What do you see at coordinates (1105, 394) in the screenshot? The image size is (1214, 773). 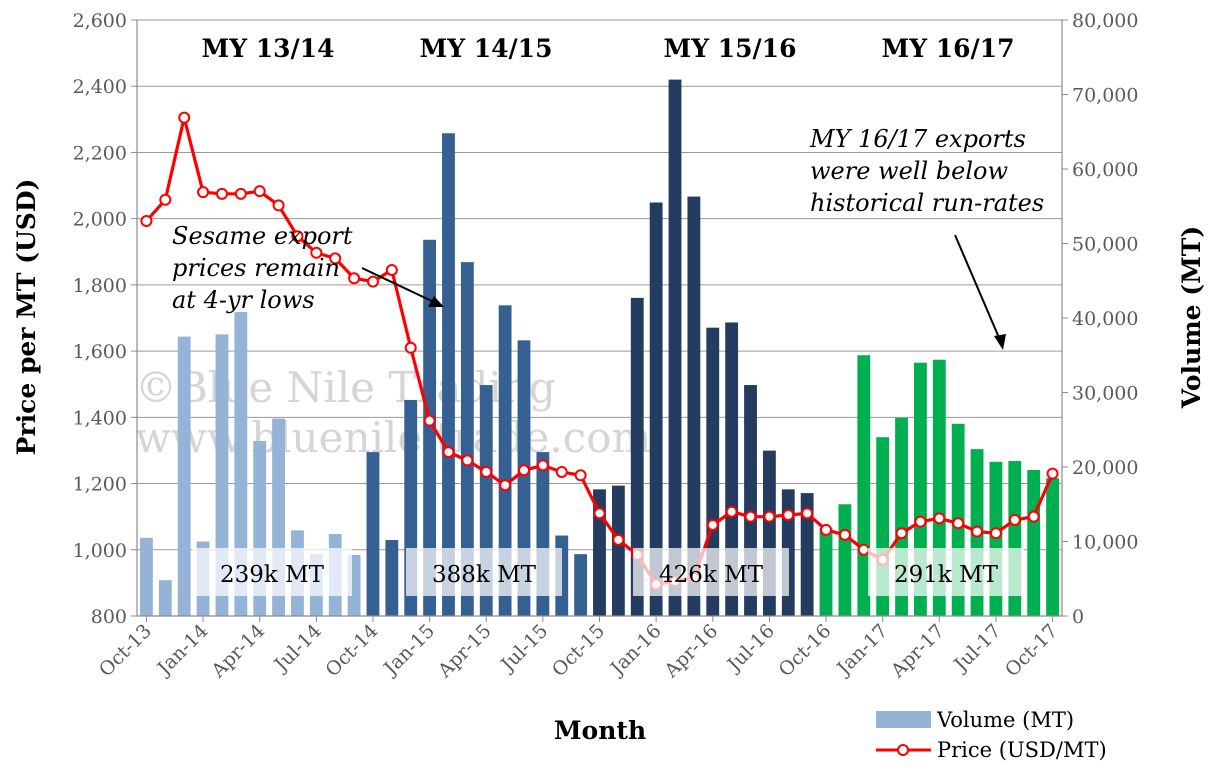 I see `right-tick-label: 30,000` at bounding box center [1105, 394].